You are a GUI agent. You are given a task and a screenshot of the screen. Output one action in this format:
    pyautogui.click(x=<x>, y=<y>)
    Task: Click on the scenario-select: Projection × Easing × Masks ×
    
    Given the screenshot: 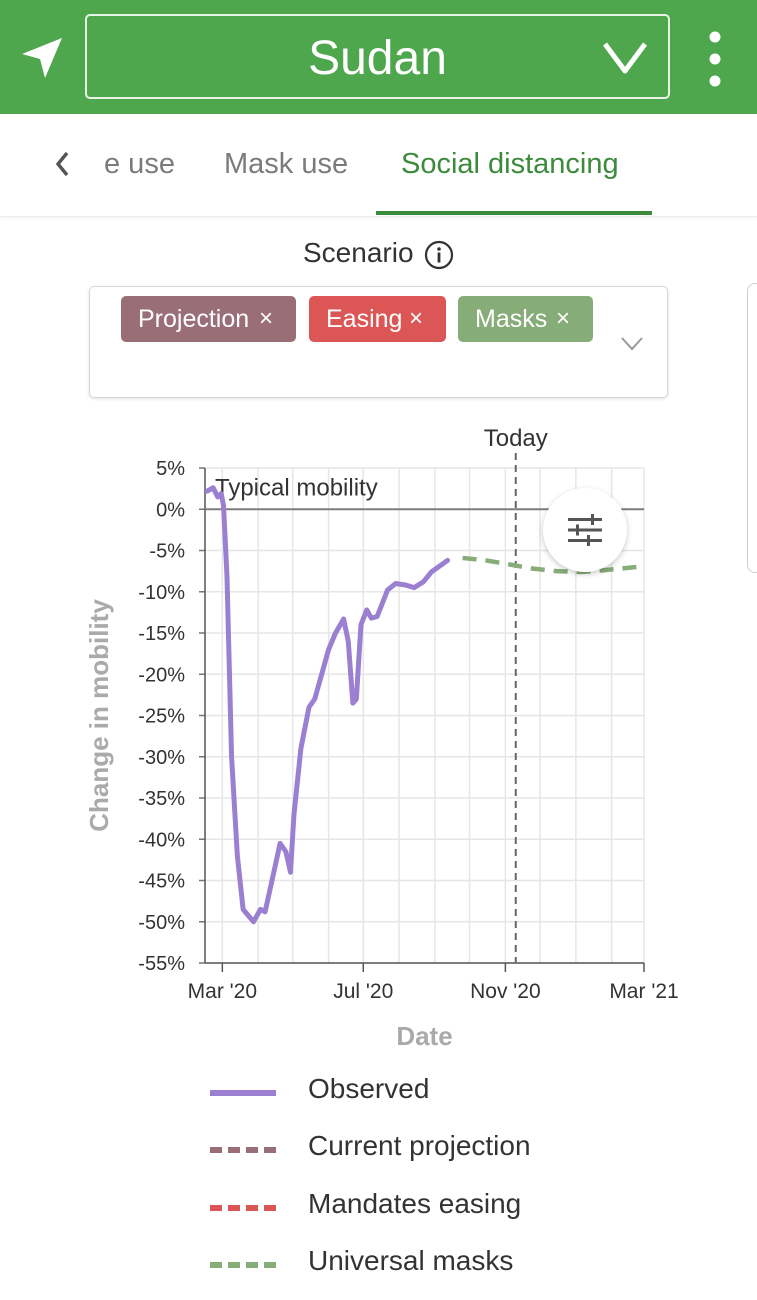 What is the action you would take?
    pyautogui.click(x=378, y=342)
    